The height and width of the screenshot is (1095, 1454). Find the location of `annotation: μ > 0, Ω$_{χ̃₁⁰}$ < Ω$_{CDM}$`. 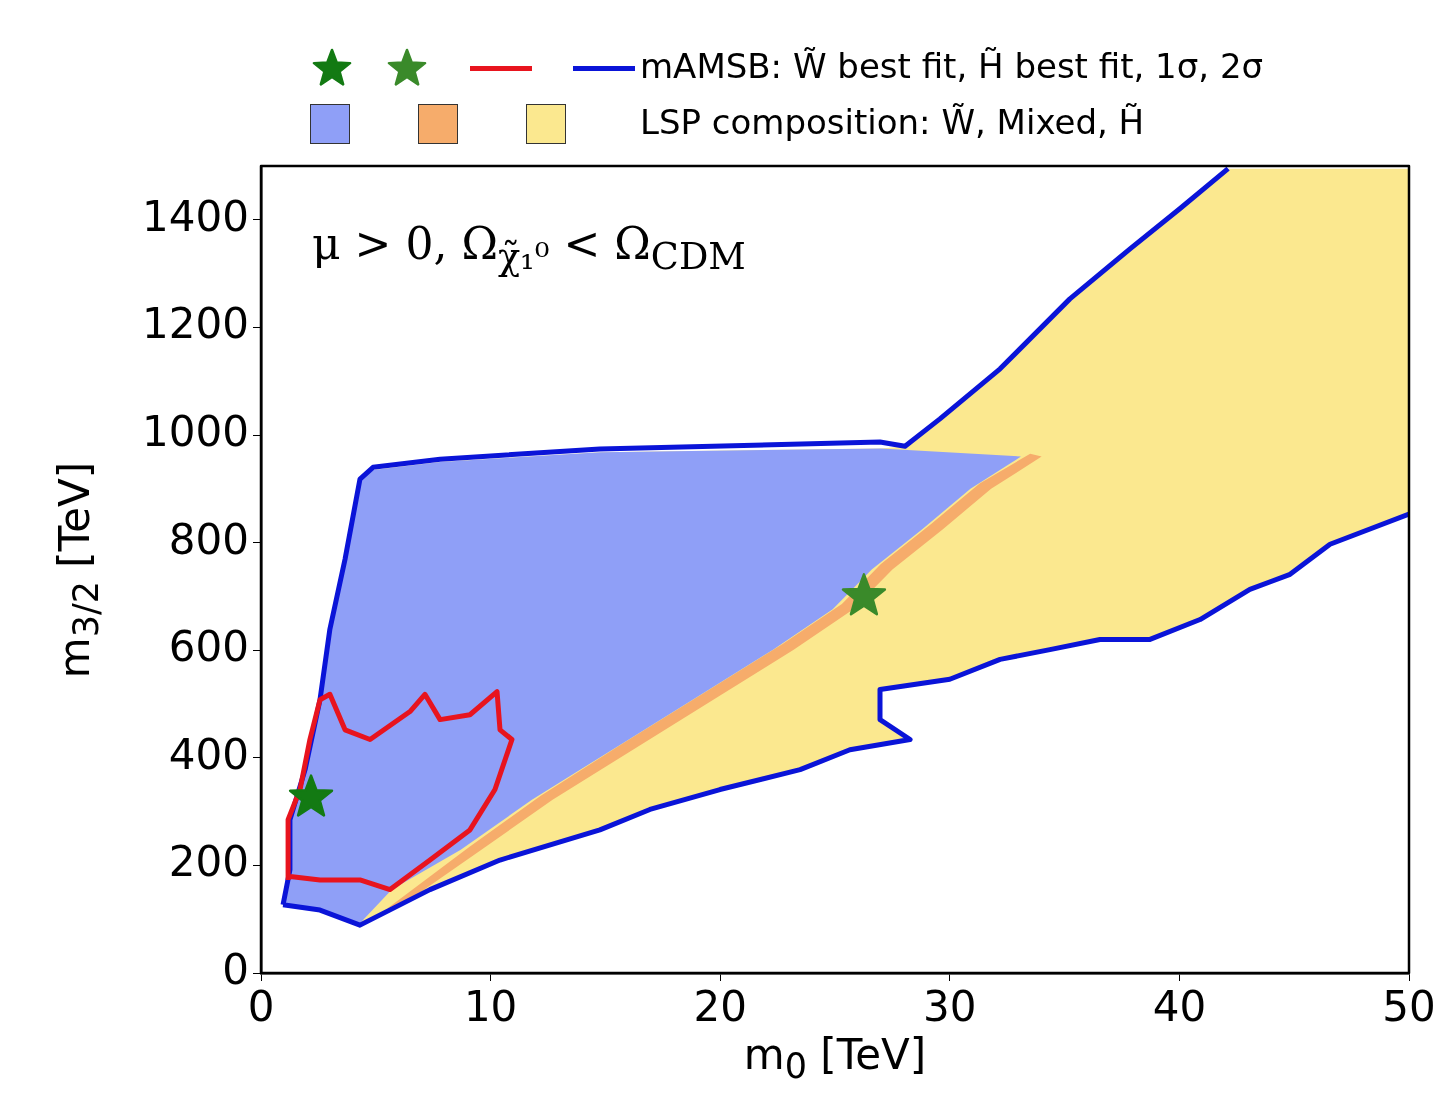

annotation: μ > 0, Ω$_{χ̃₁⁰}$ < Ω$_{CDM}$ is located at coordinates (529, 248).